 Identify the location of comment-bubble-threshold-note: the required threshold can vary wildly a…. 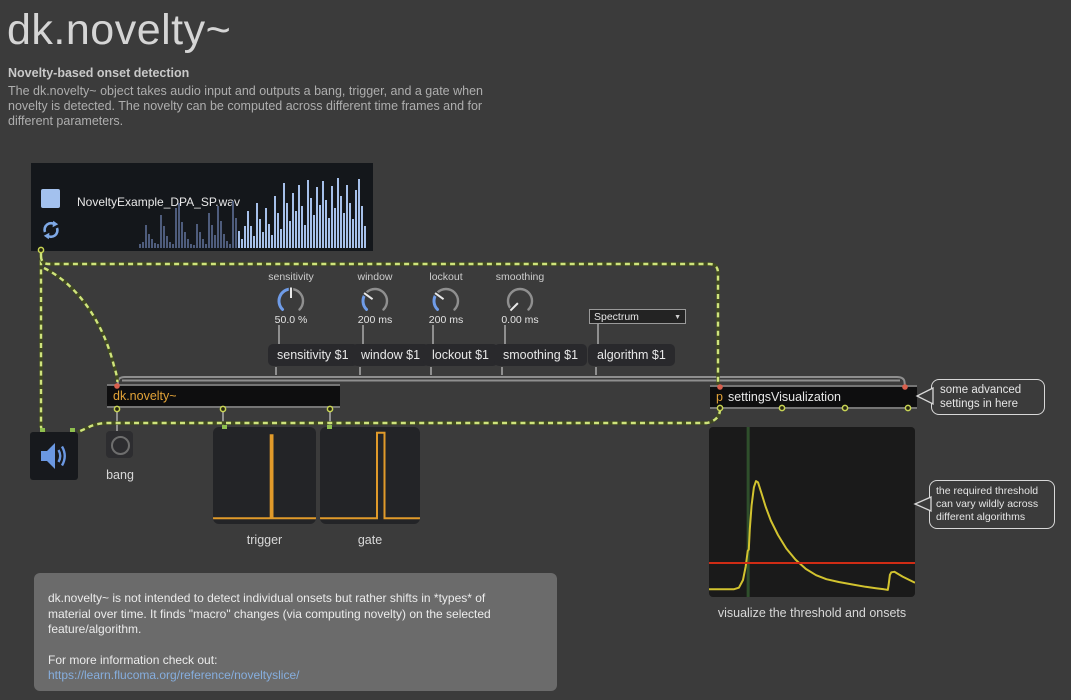
(992, 504).